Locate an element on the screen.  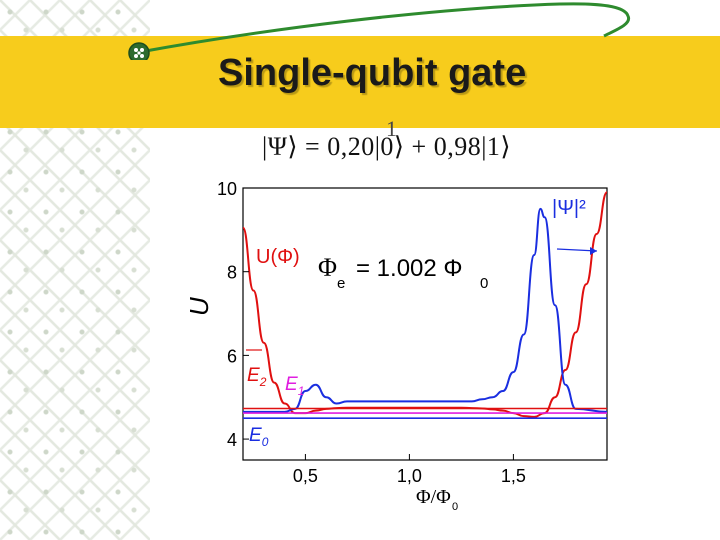
logo-globe-icon is located at coordinates (139, 51).